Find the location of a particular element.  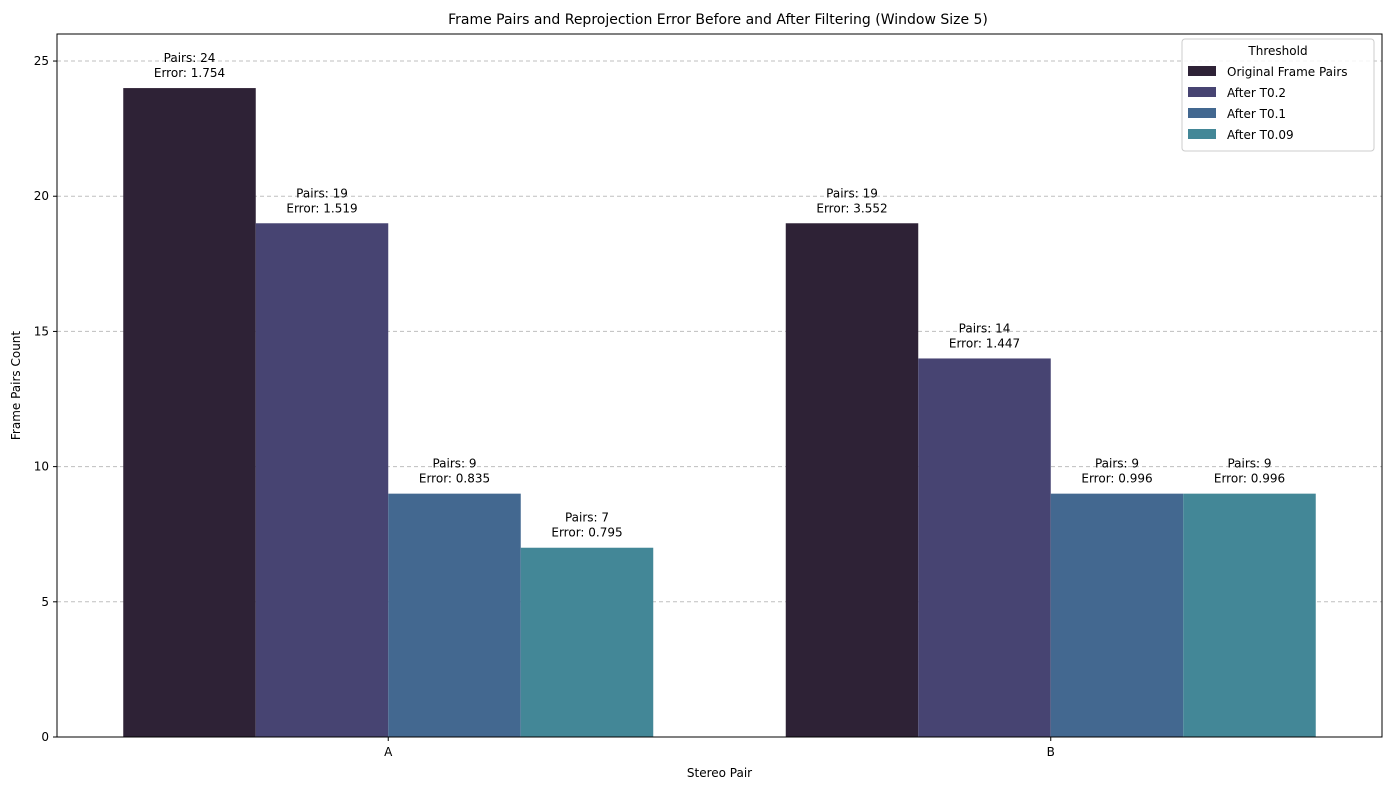

bar-error-label: Error: 1.447 is located at coordinates (984, 343).